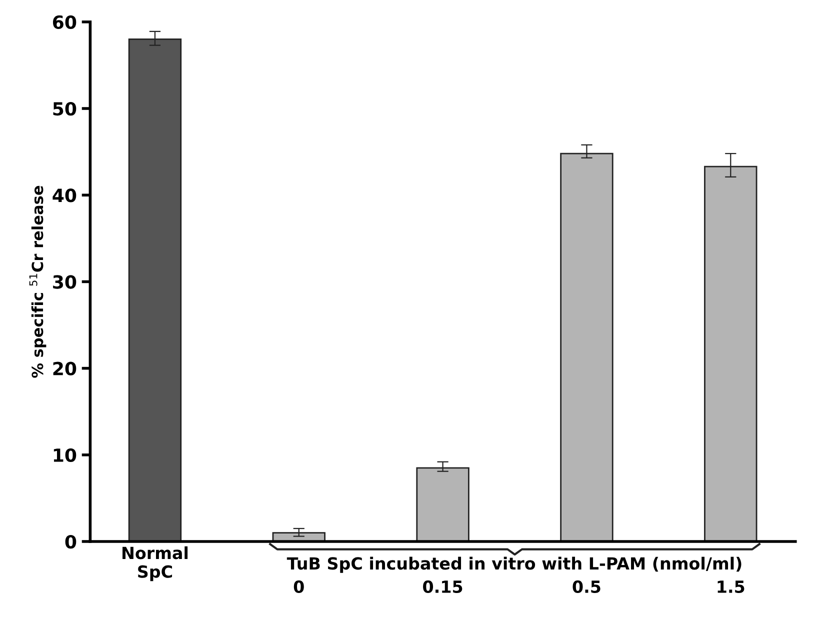  Describe the element at coordinates (64, 282) in the screenshot. I see `y-tick-label: 30` at that location.